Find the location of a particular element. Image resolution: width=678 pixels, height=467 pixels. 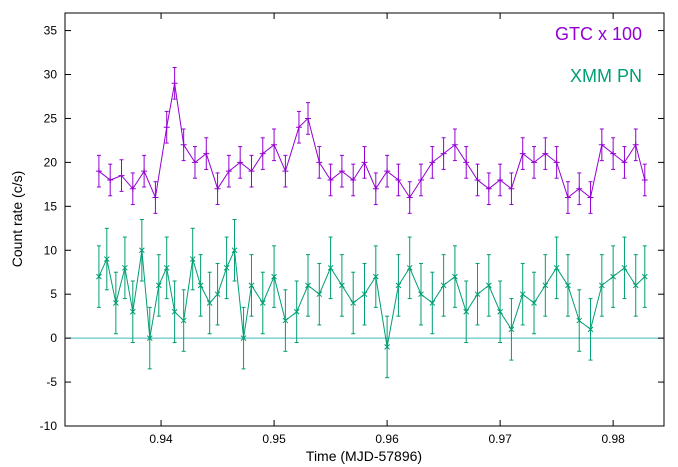

y-tick-label: 5 is located at coordinates (53, 294).